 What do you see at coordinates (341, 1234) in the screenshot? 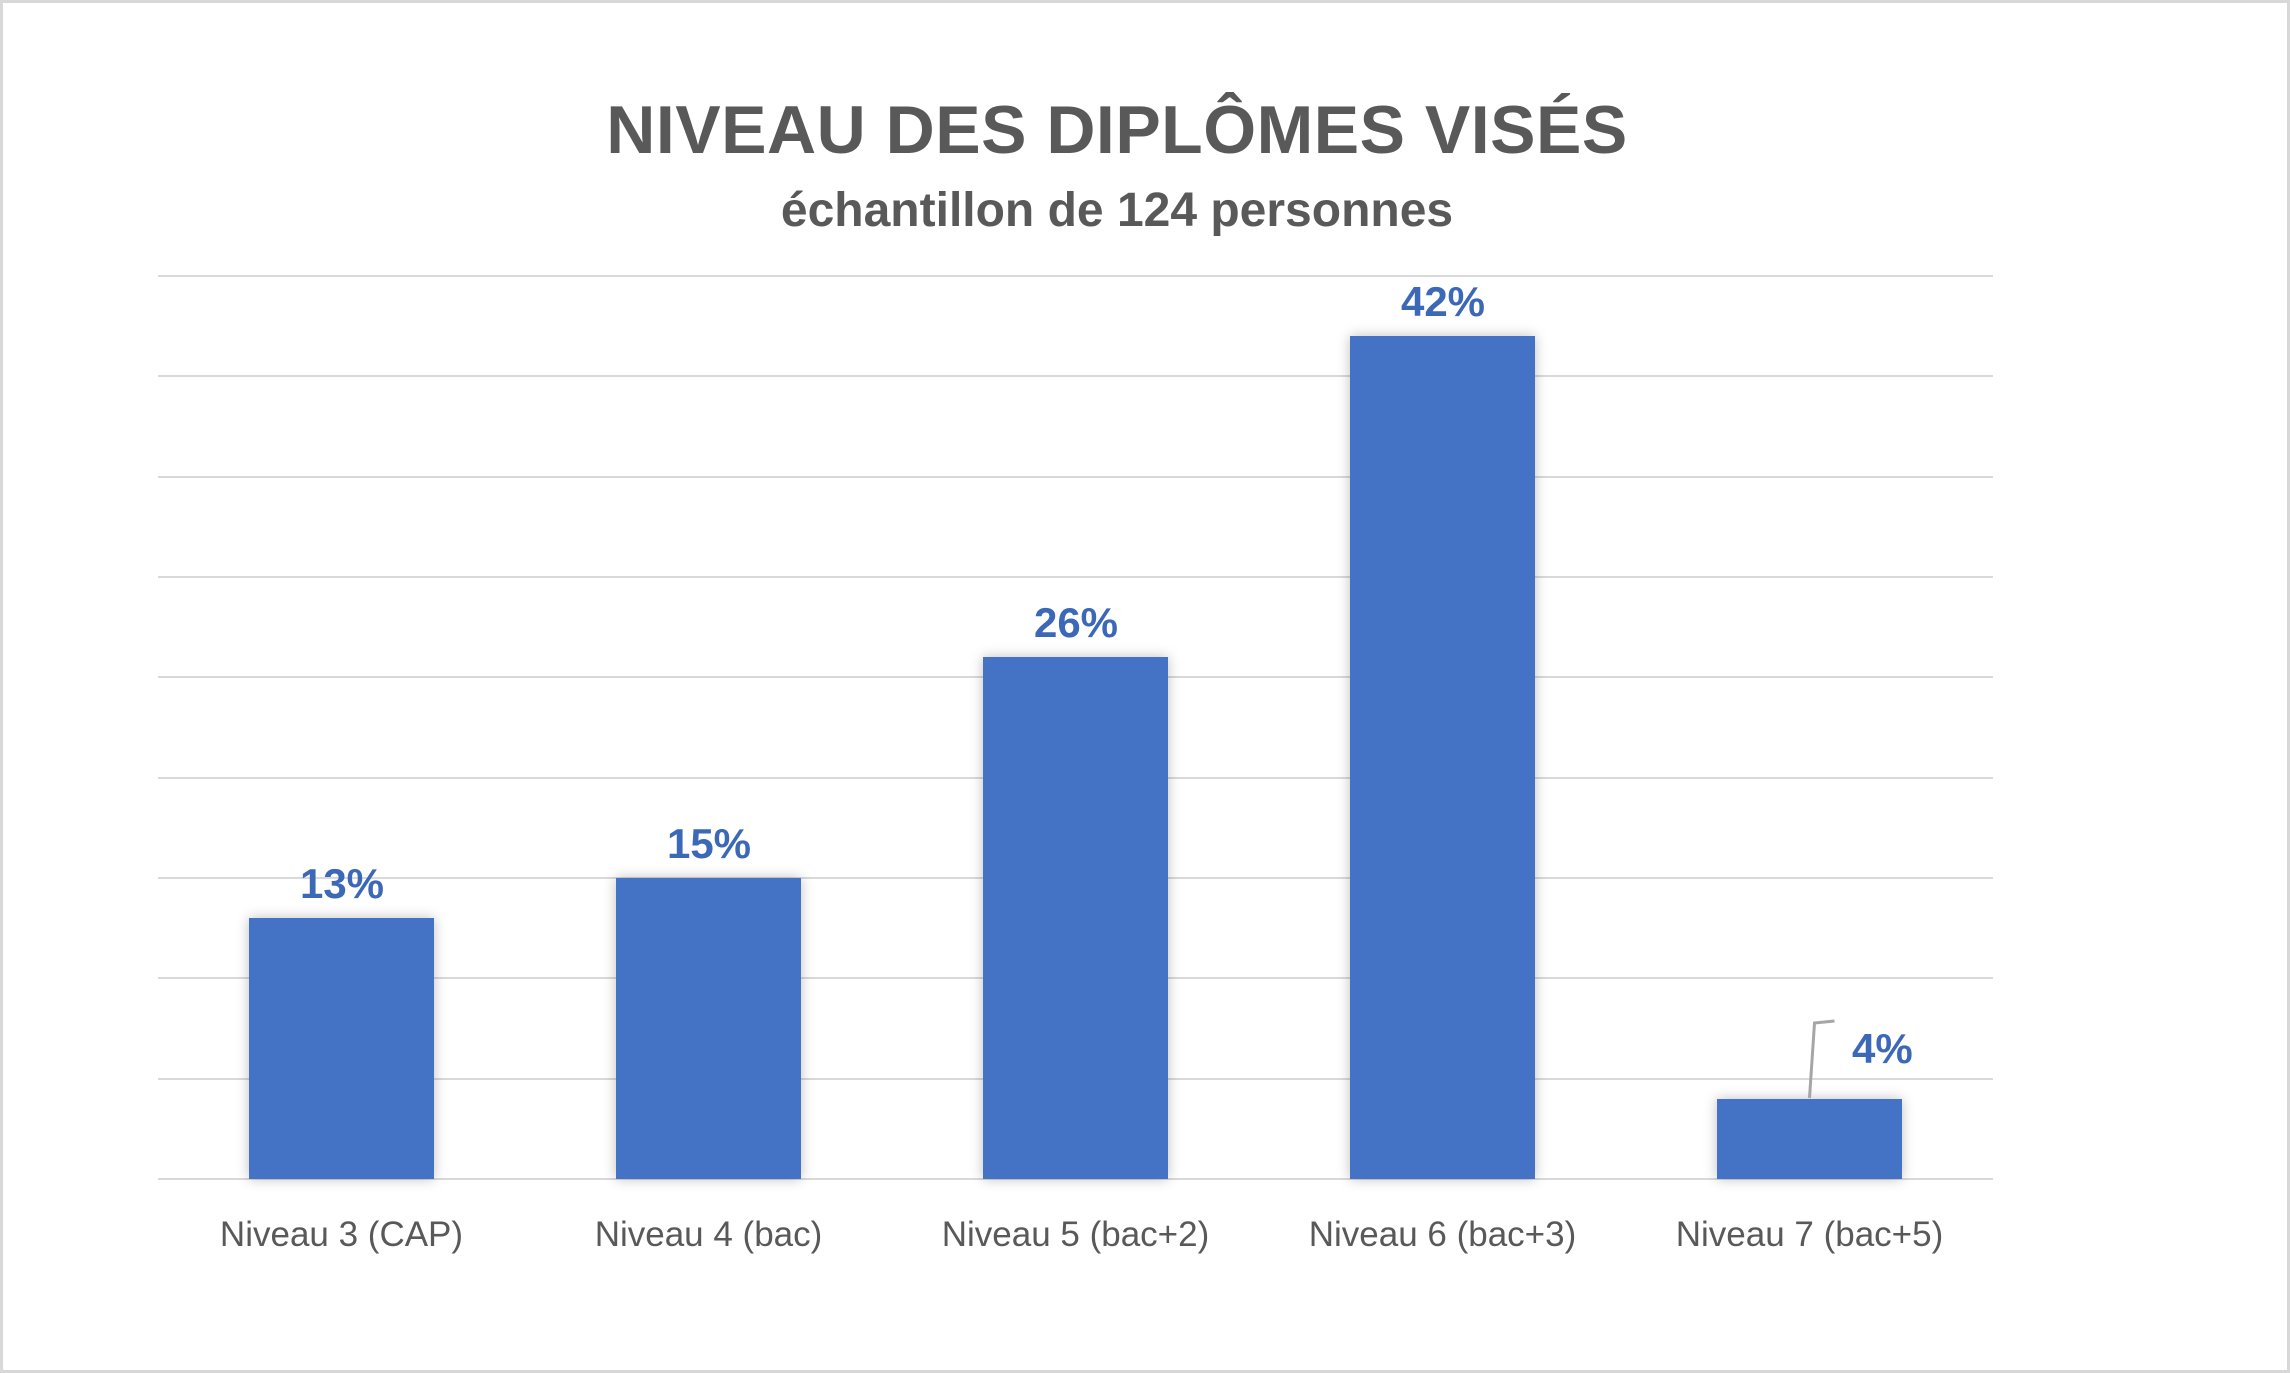
I see `category-label-1: Niveau 3 (CAP)` at bounding box center [341, 1234].